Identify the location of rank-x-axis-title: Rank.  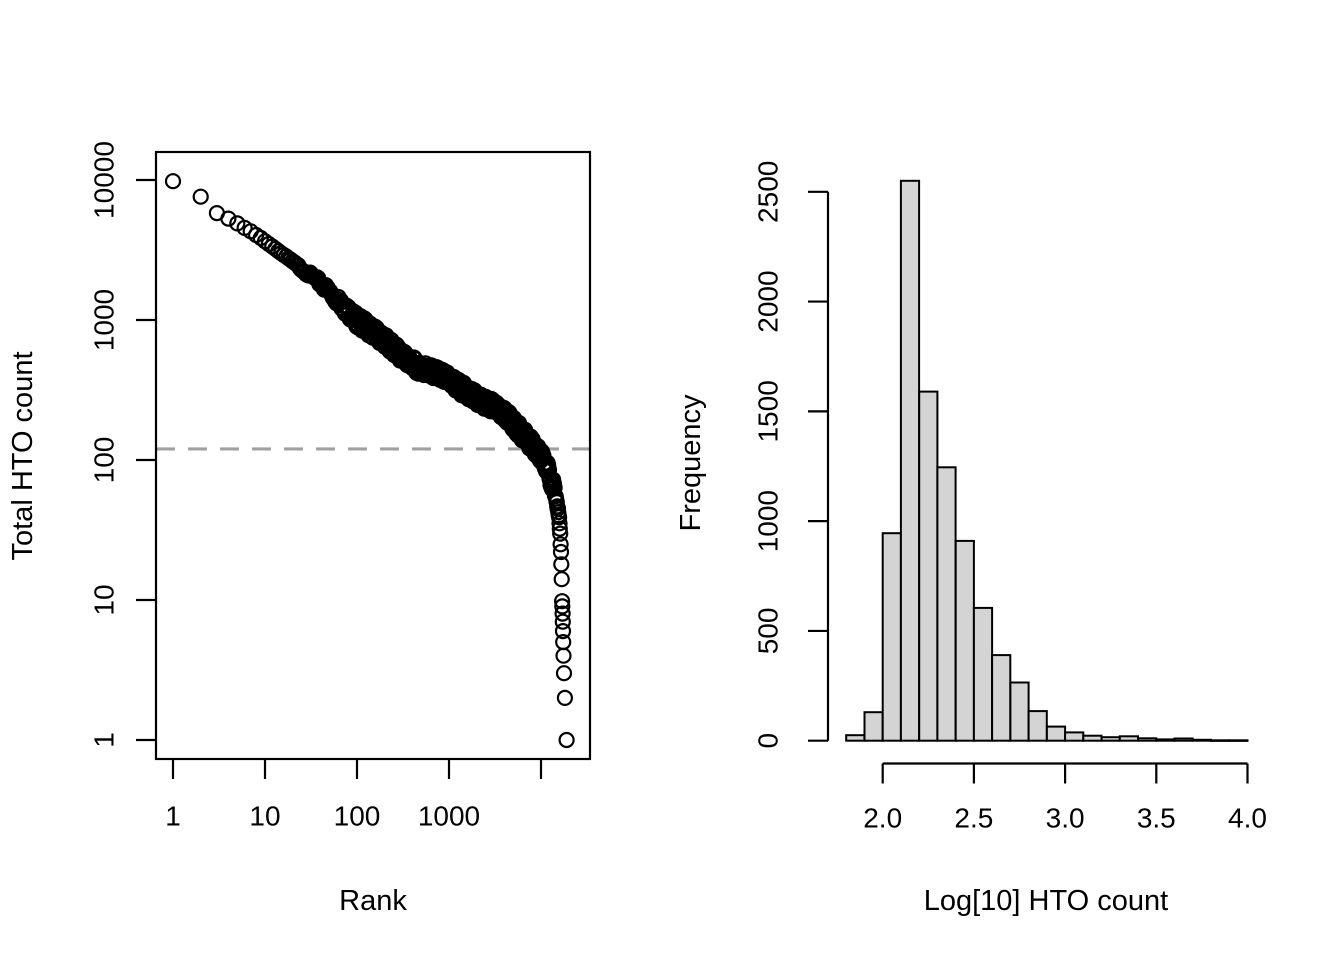
(373, 901).